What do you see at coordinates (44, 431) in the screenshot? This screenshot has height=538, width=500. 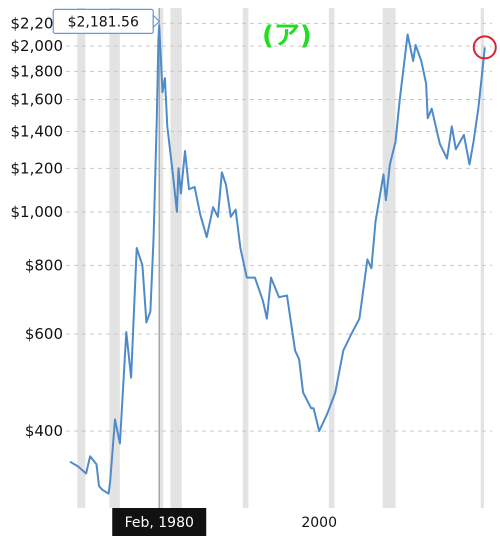 I see `y-tick-label: $400` at bounding box center [44, 431].